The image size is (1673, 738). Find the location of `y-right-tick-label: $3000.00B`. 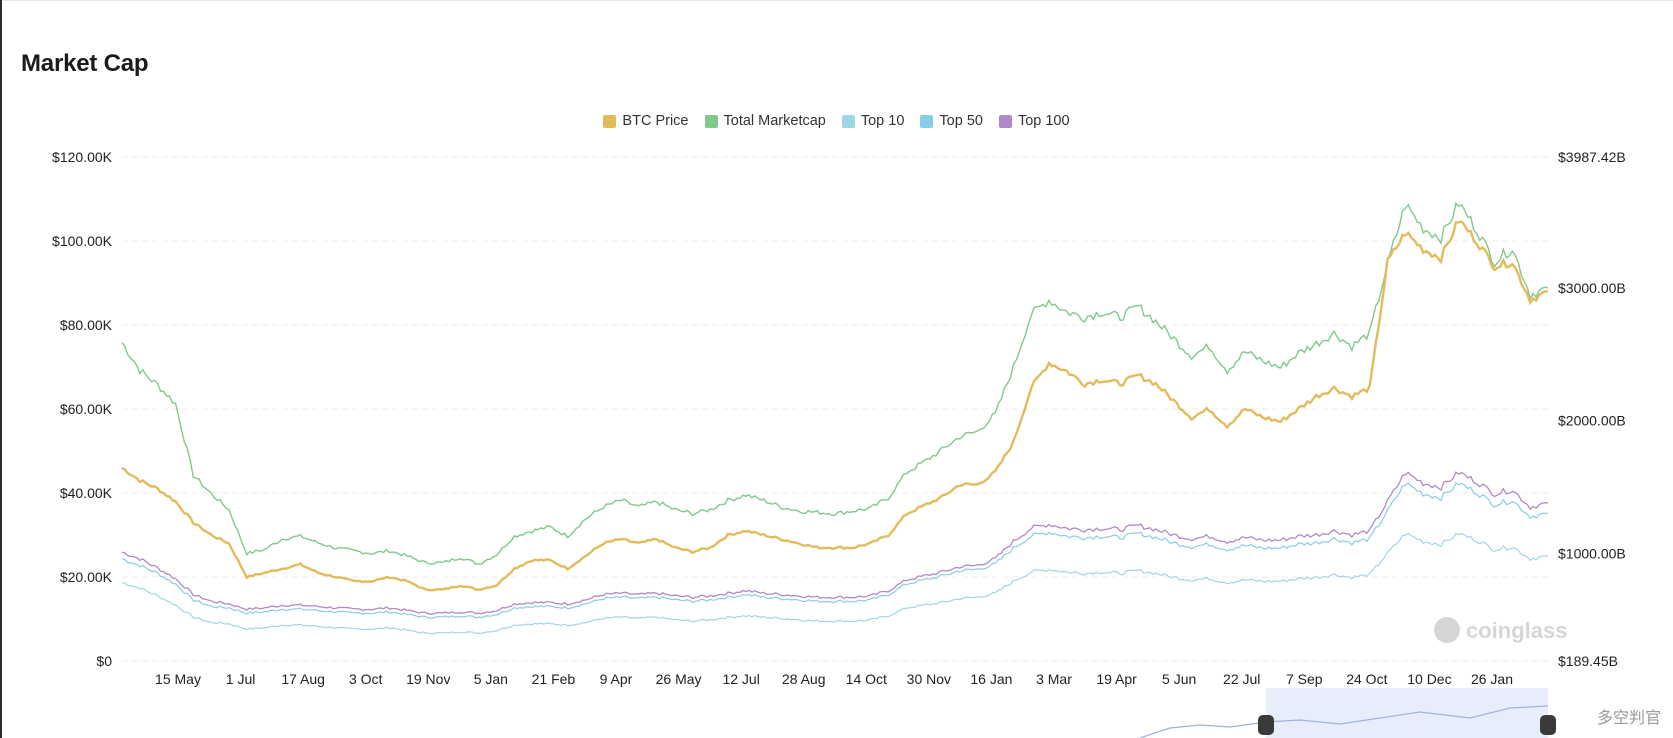

y-right-tick-label: $3000.00B is located at coordinates (1592, 288).